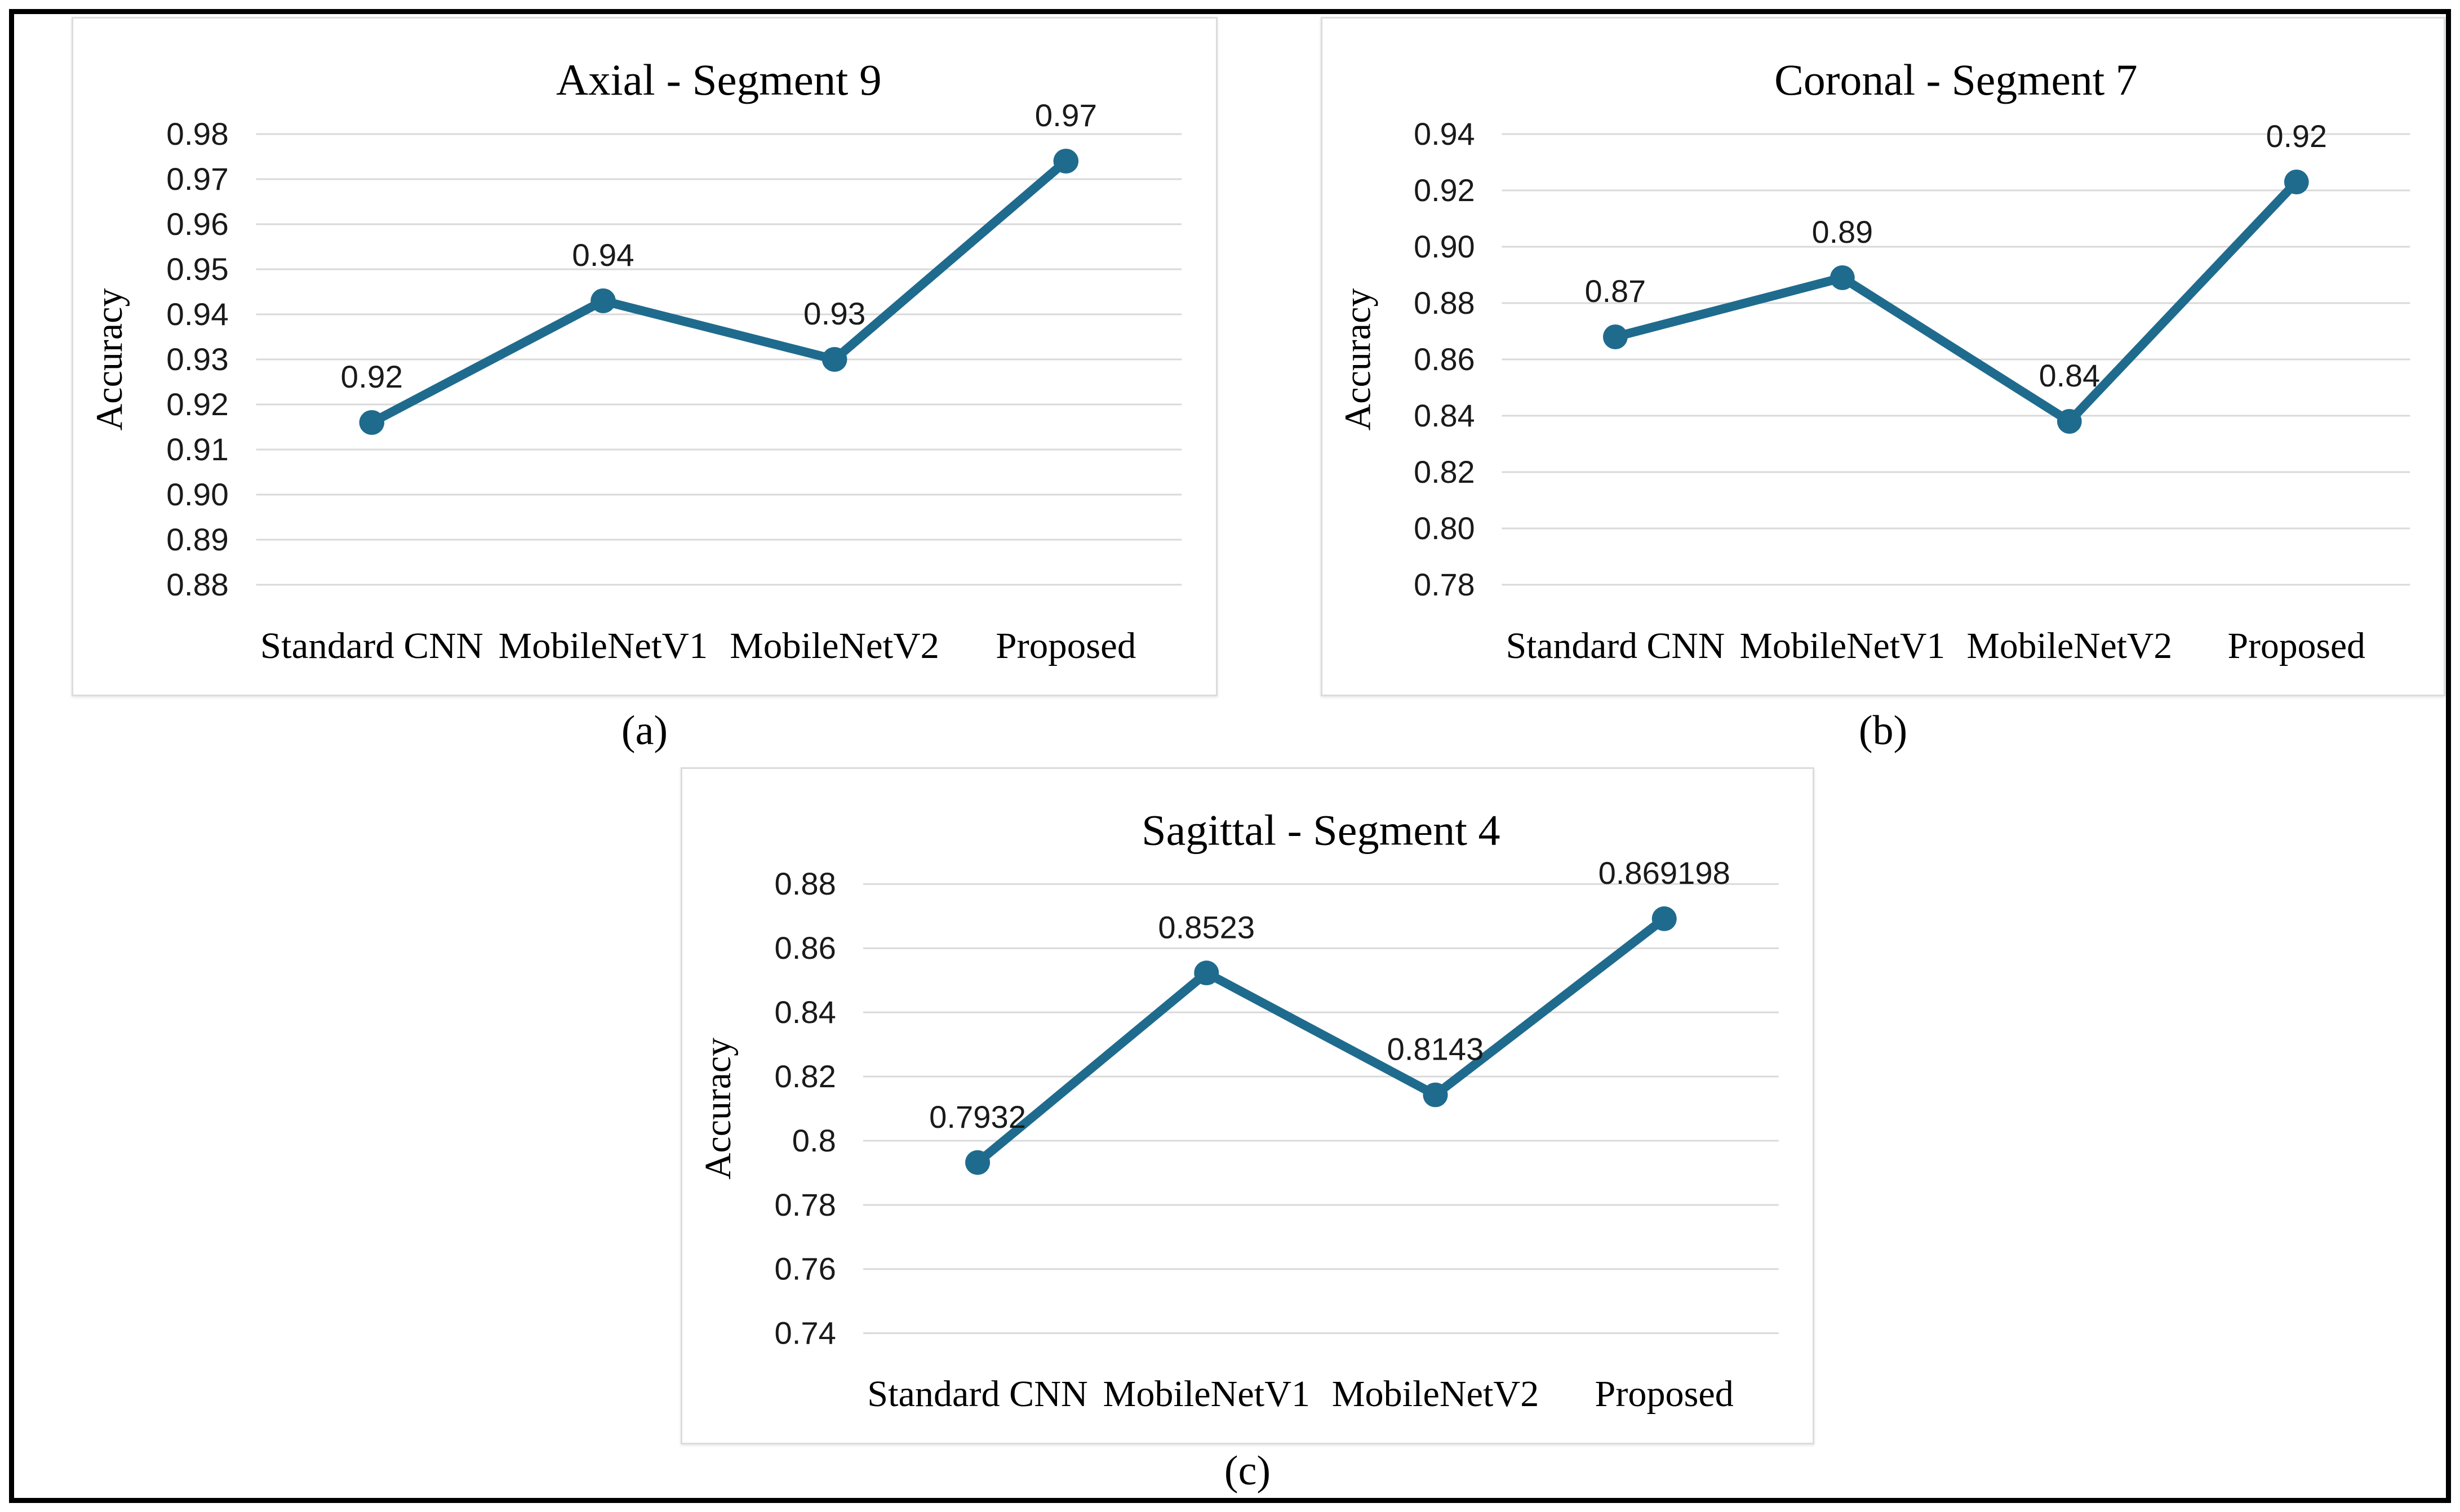  I want to click on data-point-label: 0.93, so click(834, 313).